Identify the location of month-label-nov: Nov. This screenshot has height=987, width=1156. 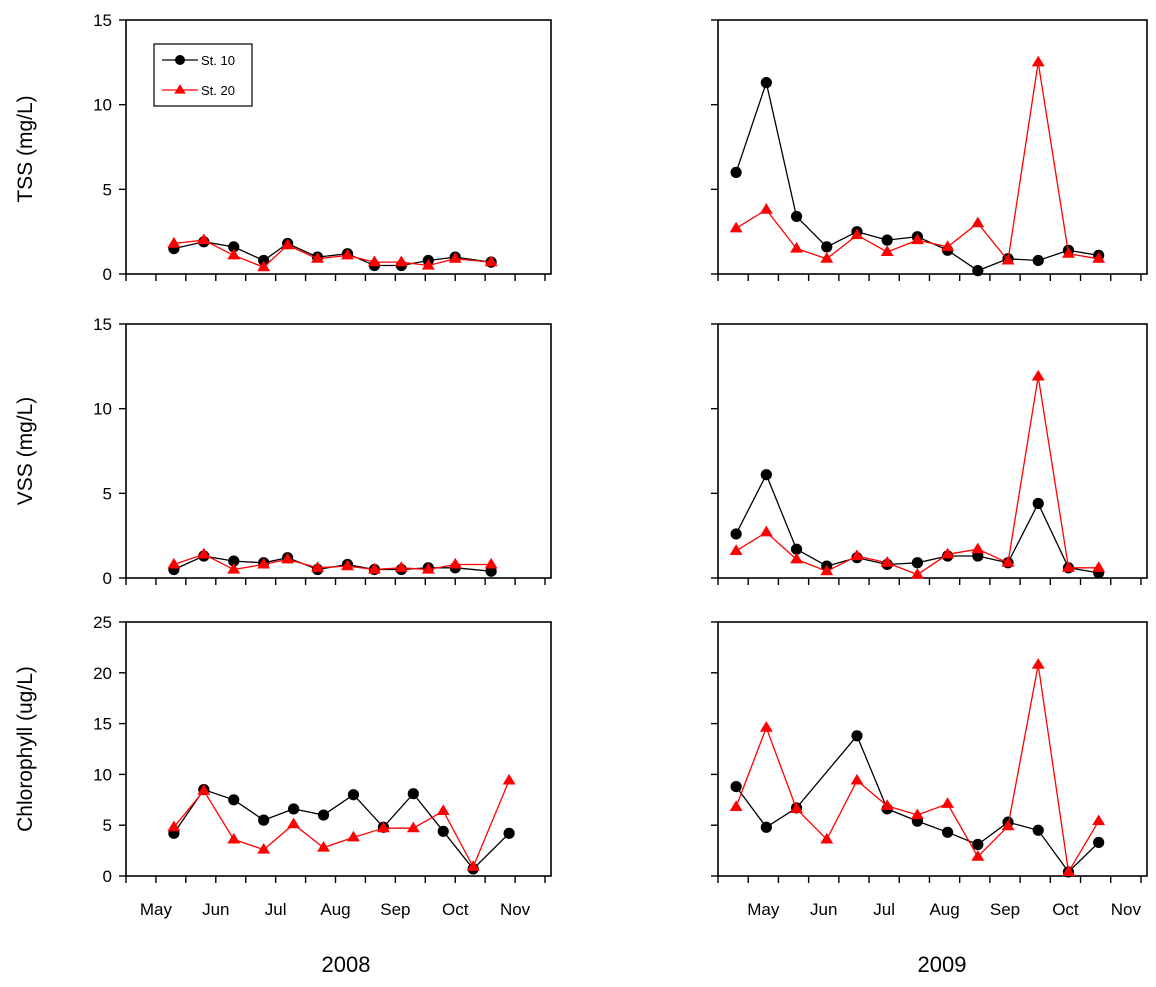
(515, 909).